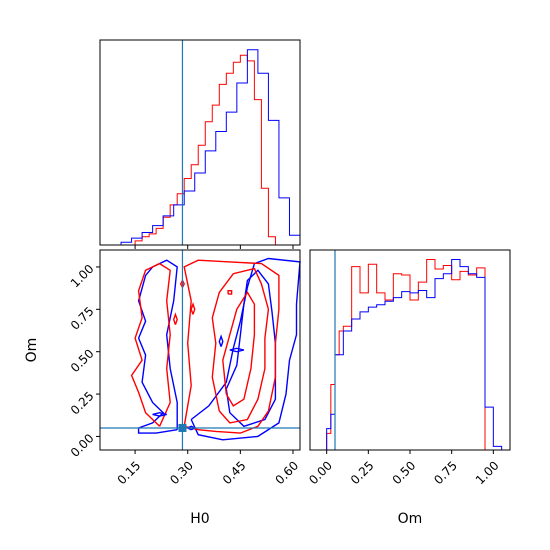 Image resolution: width=550 pixels, height=550 pixels. What do you see at coordinates (362, 472) in the screenshot?
I see `x-tick-label-1: 0.25` at bounding box center [362, 472].